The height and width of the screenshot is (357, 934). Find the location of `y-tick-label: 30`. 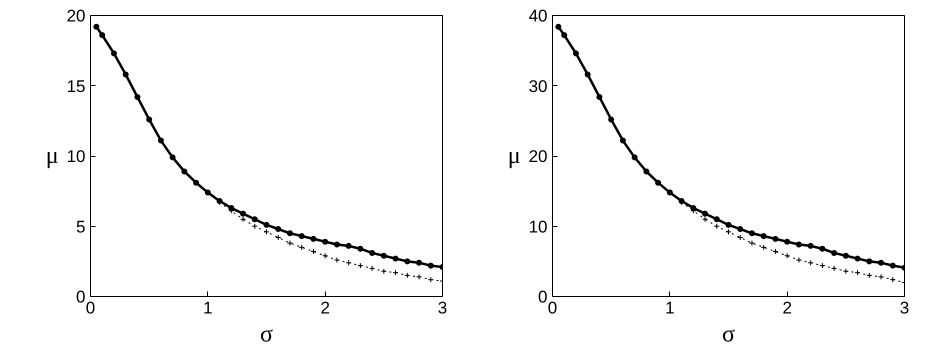

y-tick-label: 30 is located at coordinates (538, 86).